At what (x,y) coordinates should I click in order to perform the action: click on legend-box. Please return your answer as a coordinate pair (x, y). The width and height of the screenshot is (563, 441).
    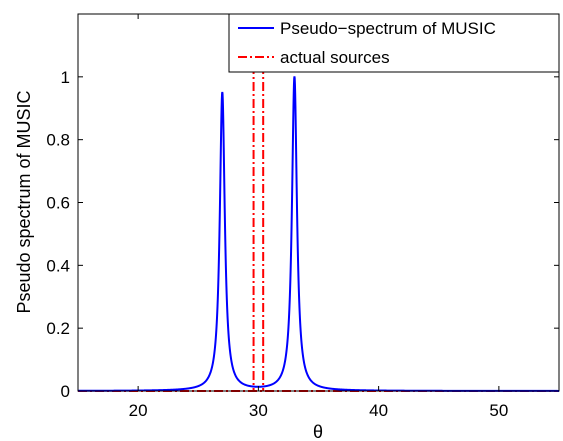
    Looking at the image, I should click on (394, 43).